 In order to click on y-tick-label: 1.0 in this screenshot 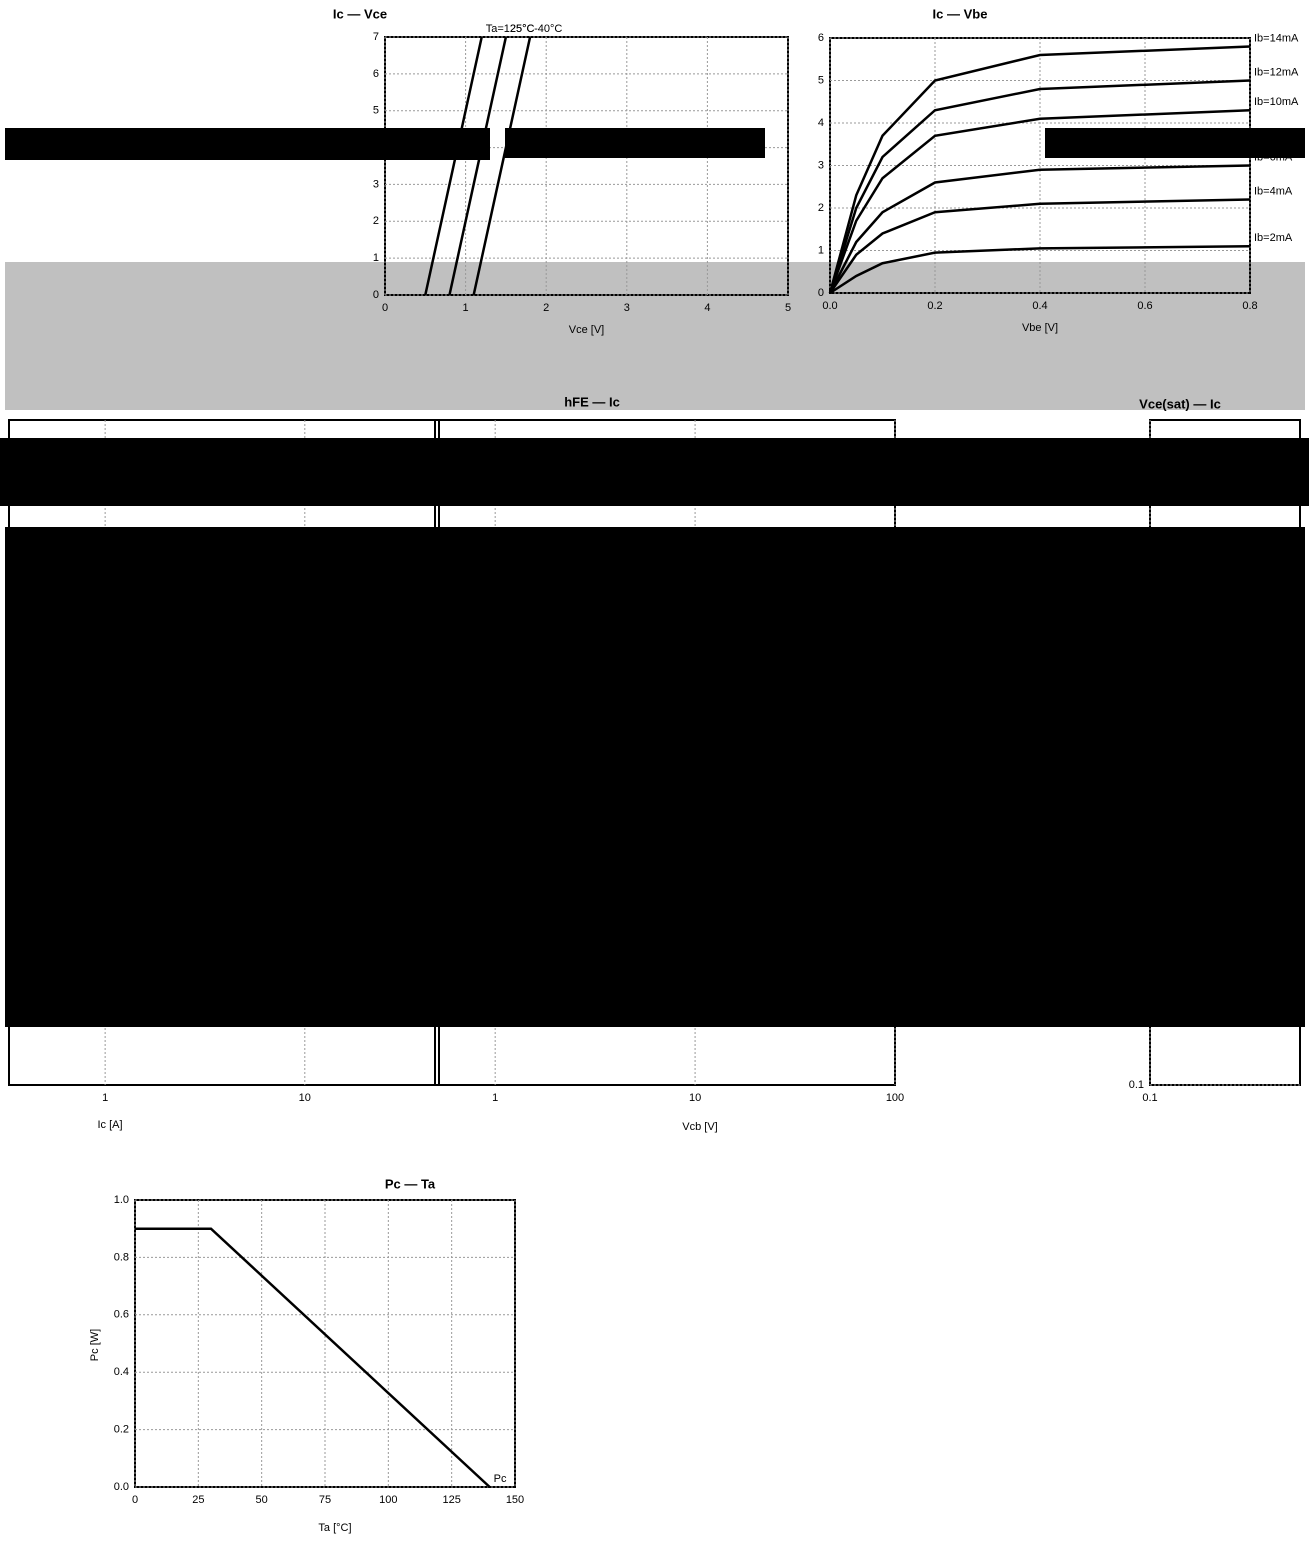, I will do `click(121, 1200)`.